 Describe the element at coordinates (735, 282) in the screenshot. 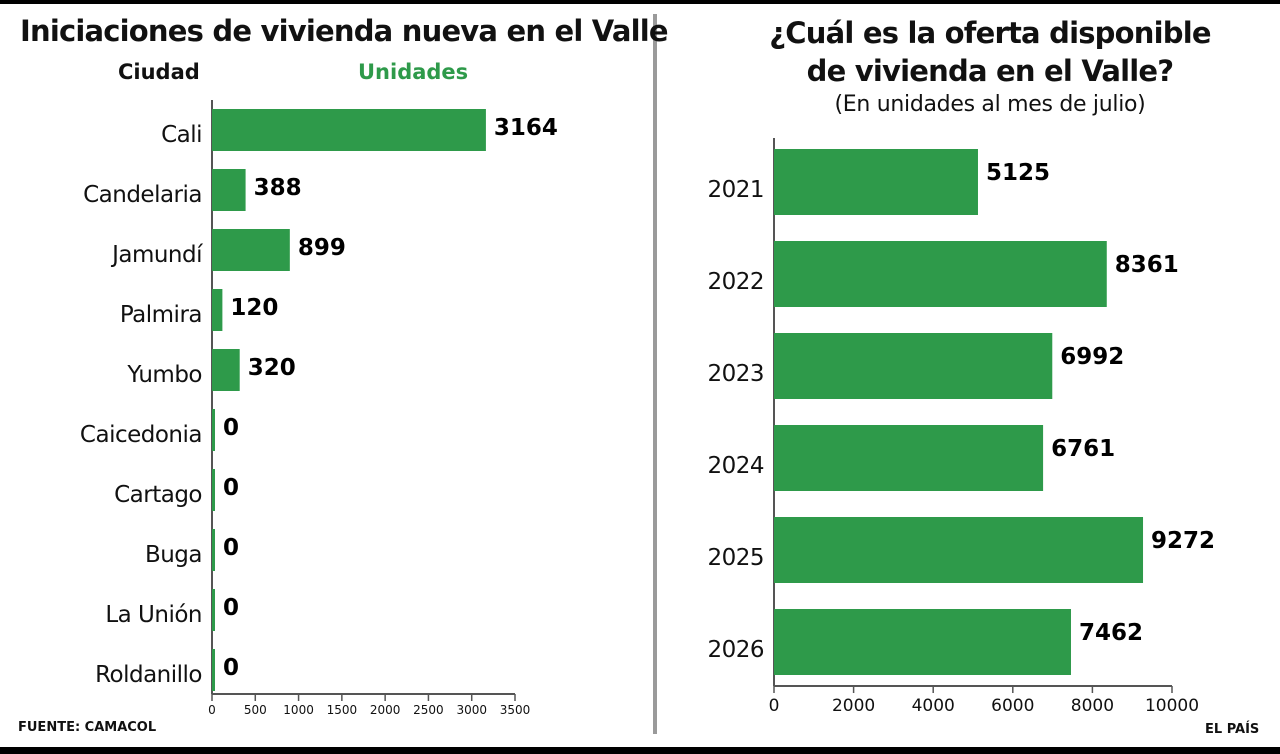

I see `category-label-2022: 2022` at that location.